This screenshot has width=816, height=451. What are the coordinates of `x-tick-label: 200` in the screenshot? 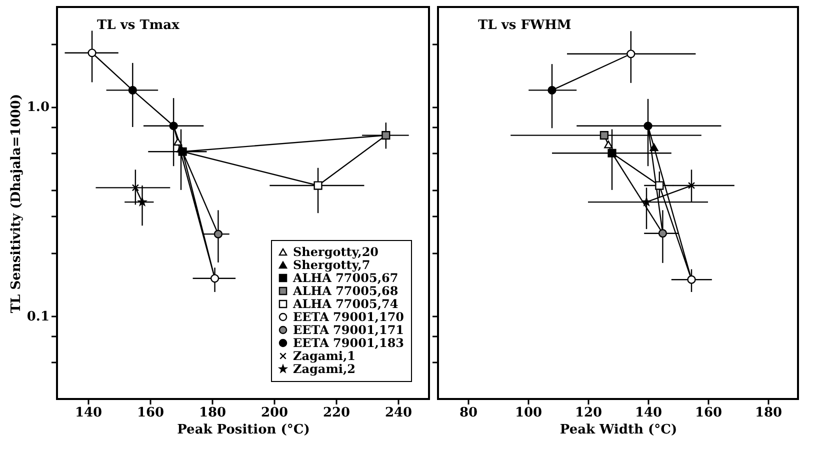 It's located at (274, 413).